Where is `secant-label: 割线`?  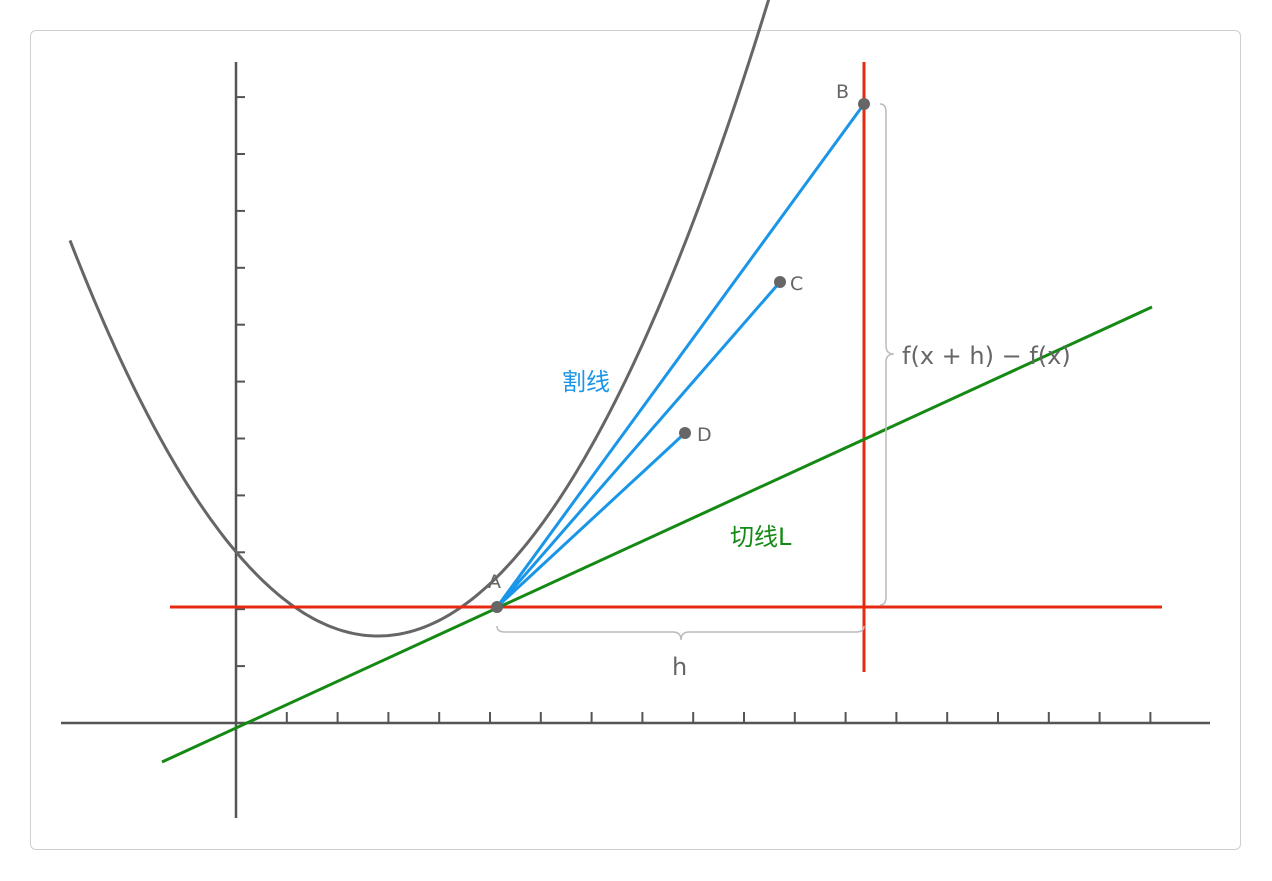 secant-label: 割线 is located at coordinates (586, 382).